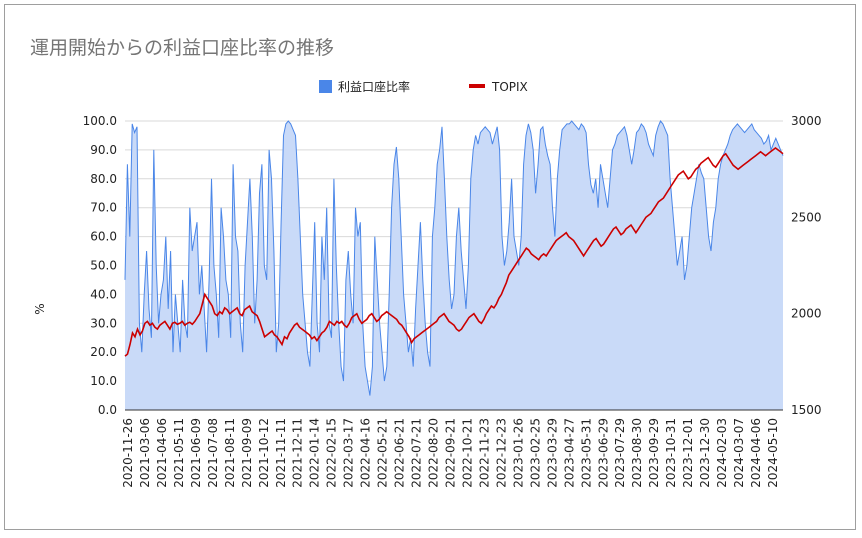  I want to click on x-tick-label: 2021-04-06, so click(162, 453).